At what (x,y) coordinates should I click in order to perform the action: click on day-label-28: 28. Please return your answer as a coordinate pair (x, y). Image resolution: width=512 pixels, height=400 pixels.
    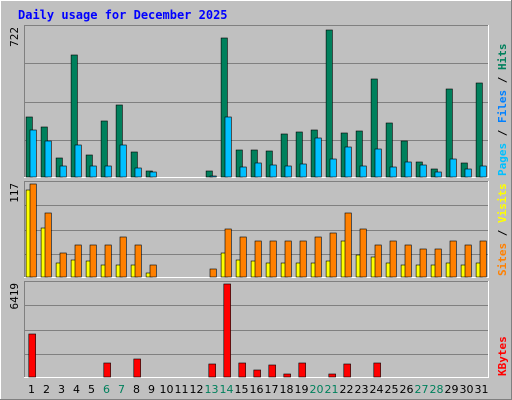
    Looking at the image, I should click on (437, 389).